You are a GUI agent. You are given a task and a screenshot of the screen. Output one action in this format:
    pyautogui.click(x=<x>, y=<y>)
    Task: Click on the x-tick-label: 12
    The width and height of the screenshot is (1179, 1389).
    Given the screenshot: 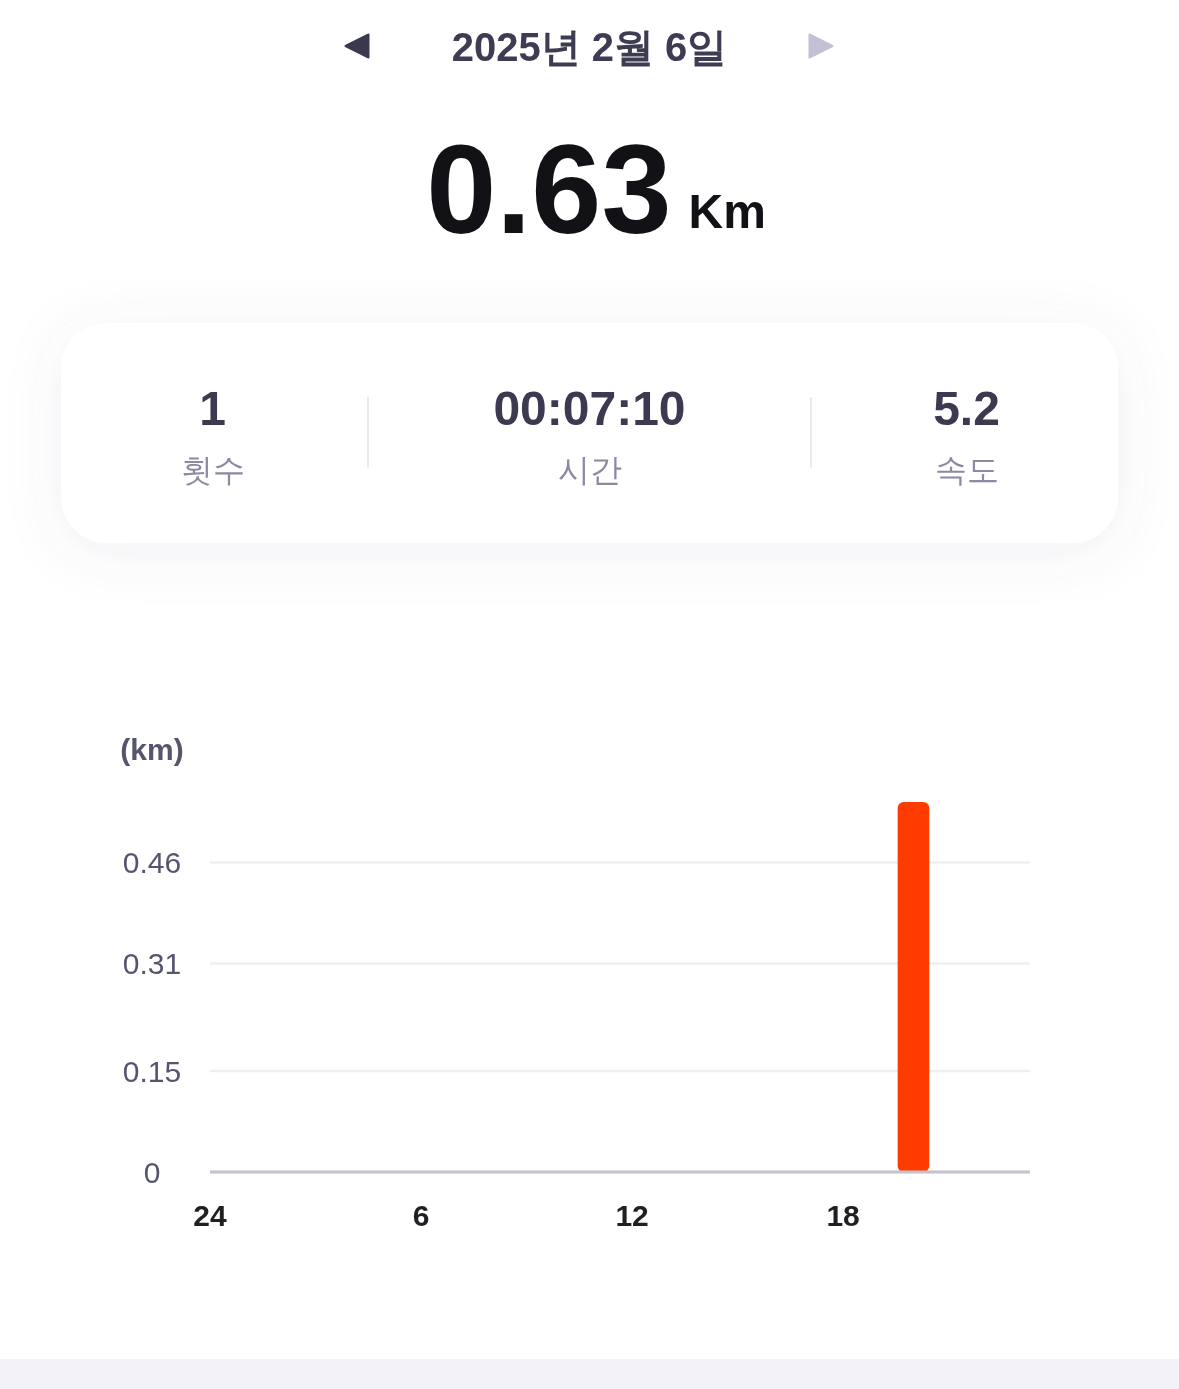 What is the action you would take?
    pyautogui.click(x=632, y=1215)
    